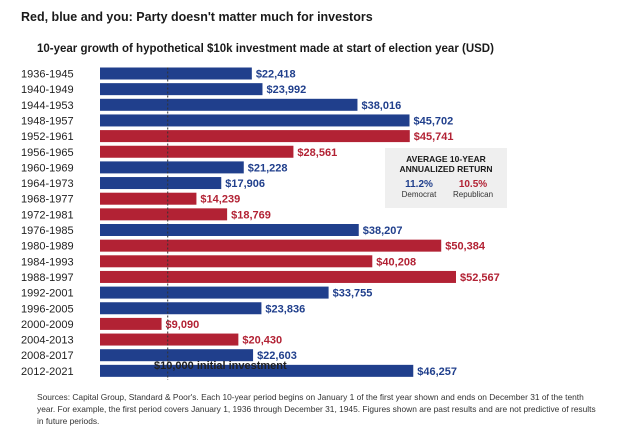 The height and width of the screenshot is (441, 624). I want to click on value-label: $50,384, so click(465, 247).